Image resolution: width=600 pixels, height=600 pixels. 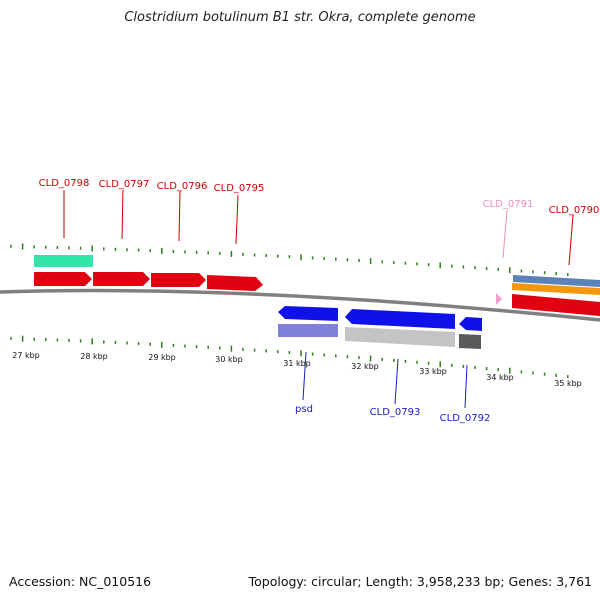 I want to click on gene-cld-0790-arrow, so click(x=556, y=305).